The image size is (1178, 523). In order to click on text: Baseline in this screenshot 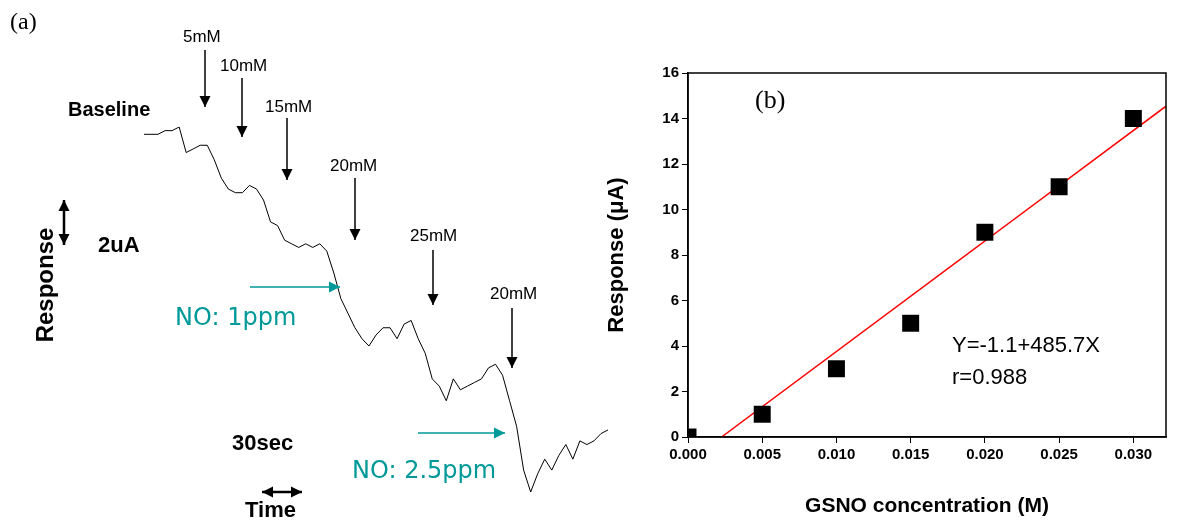, I will do `click(109, 109)`.